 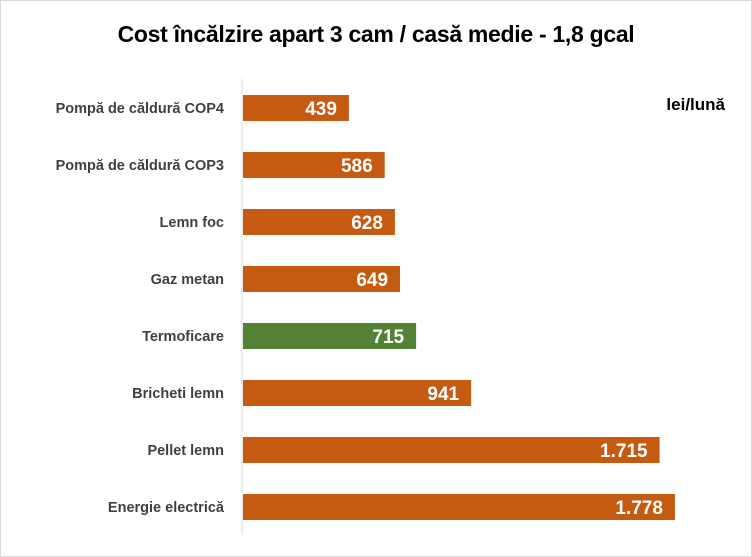 I want to click on category-label: Bricheti lemn, so click(x=178, y=394).